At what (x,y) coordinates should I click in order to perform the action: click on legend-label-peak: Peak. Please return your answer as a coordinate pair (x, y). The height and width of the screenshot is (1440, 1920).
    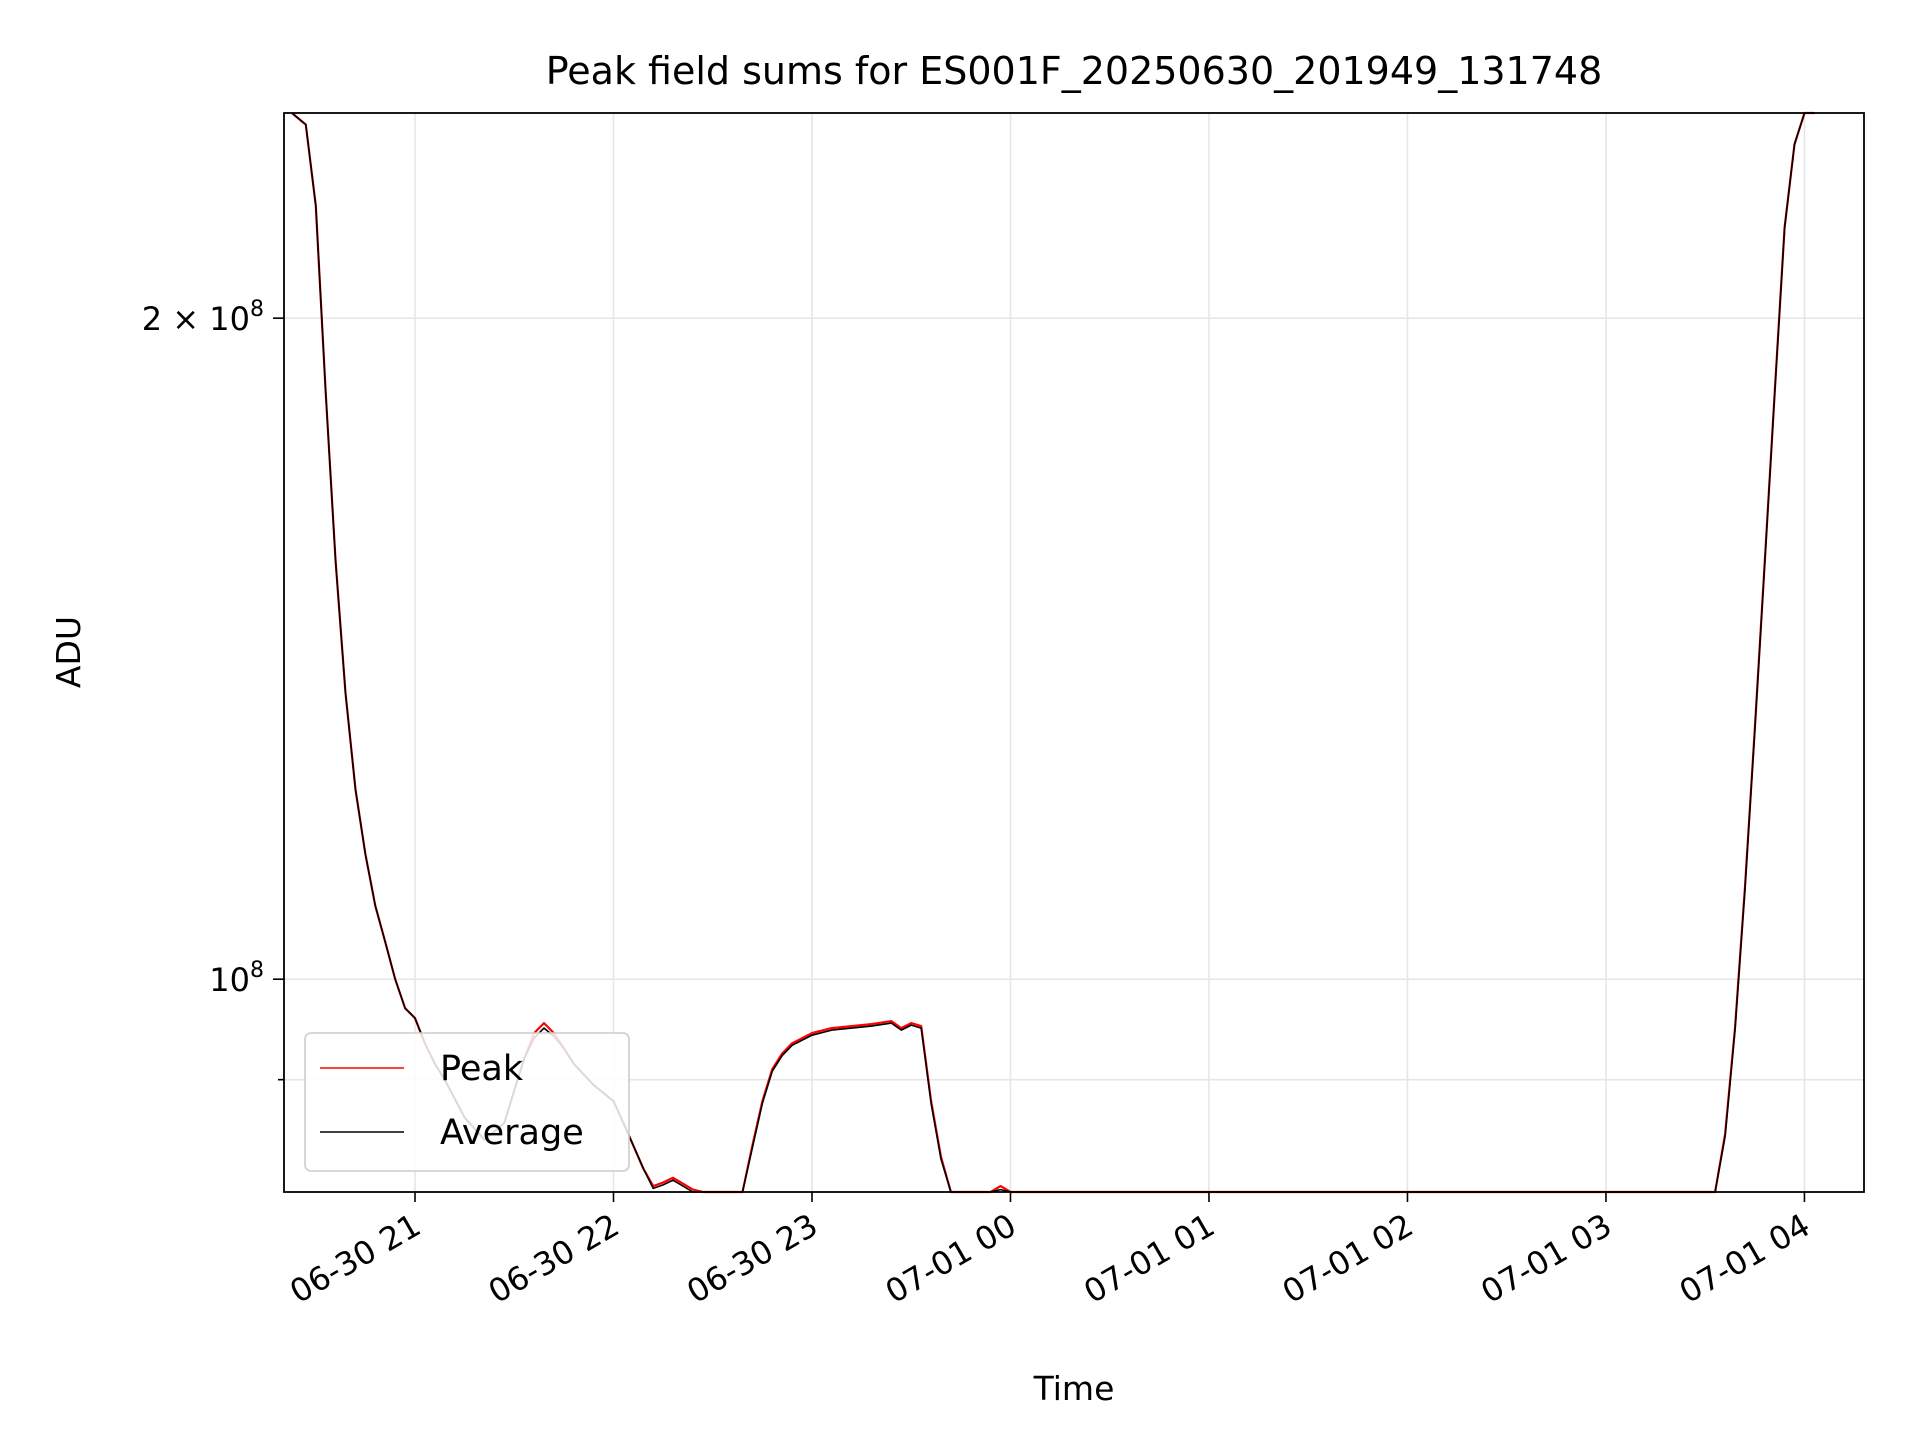
    Looking at the image, I should click on (482, 1069).